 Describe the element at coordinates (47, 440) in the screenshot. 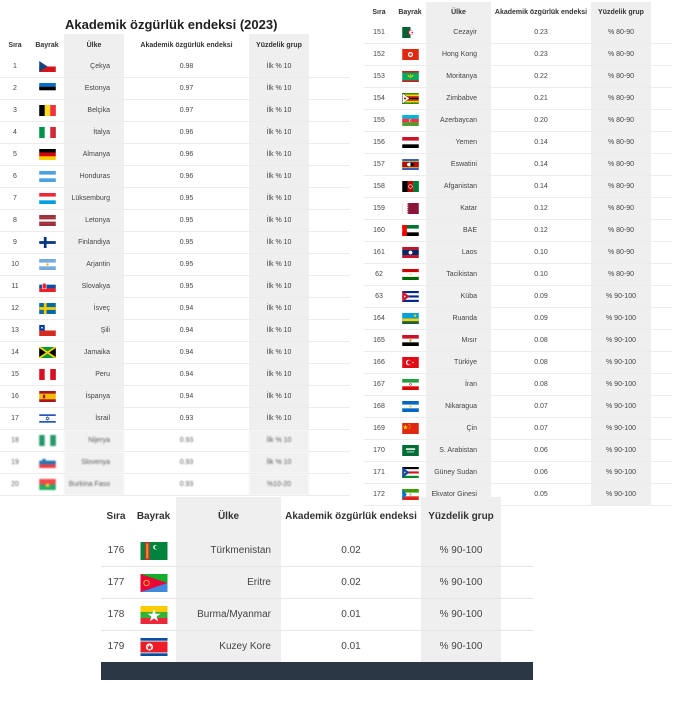

I see `nigeria-flag-icon` at that location.